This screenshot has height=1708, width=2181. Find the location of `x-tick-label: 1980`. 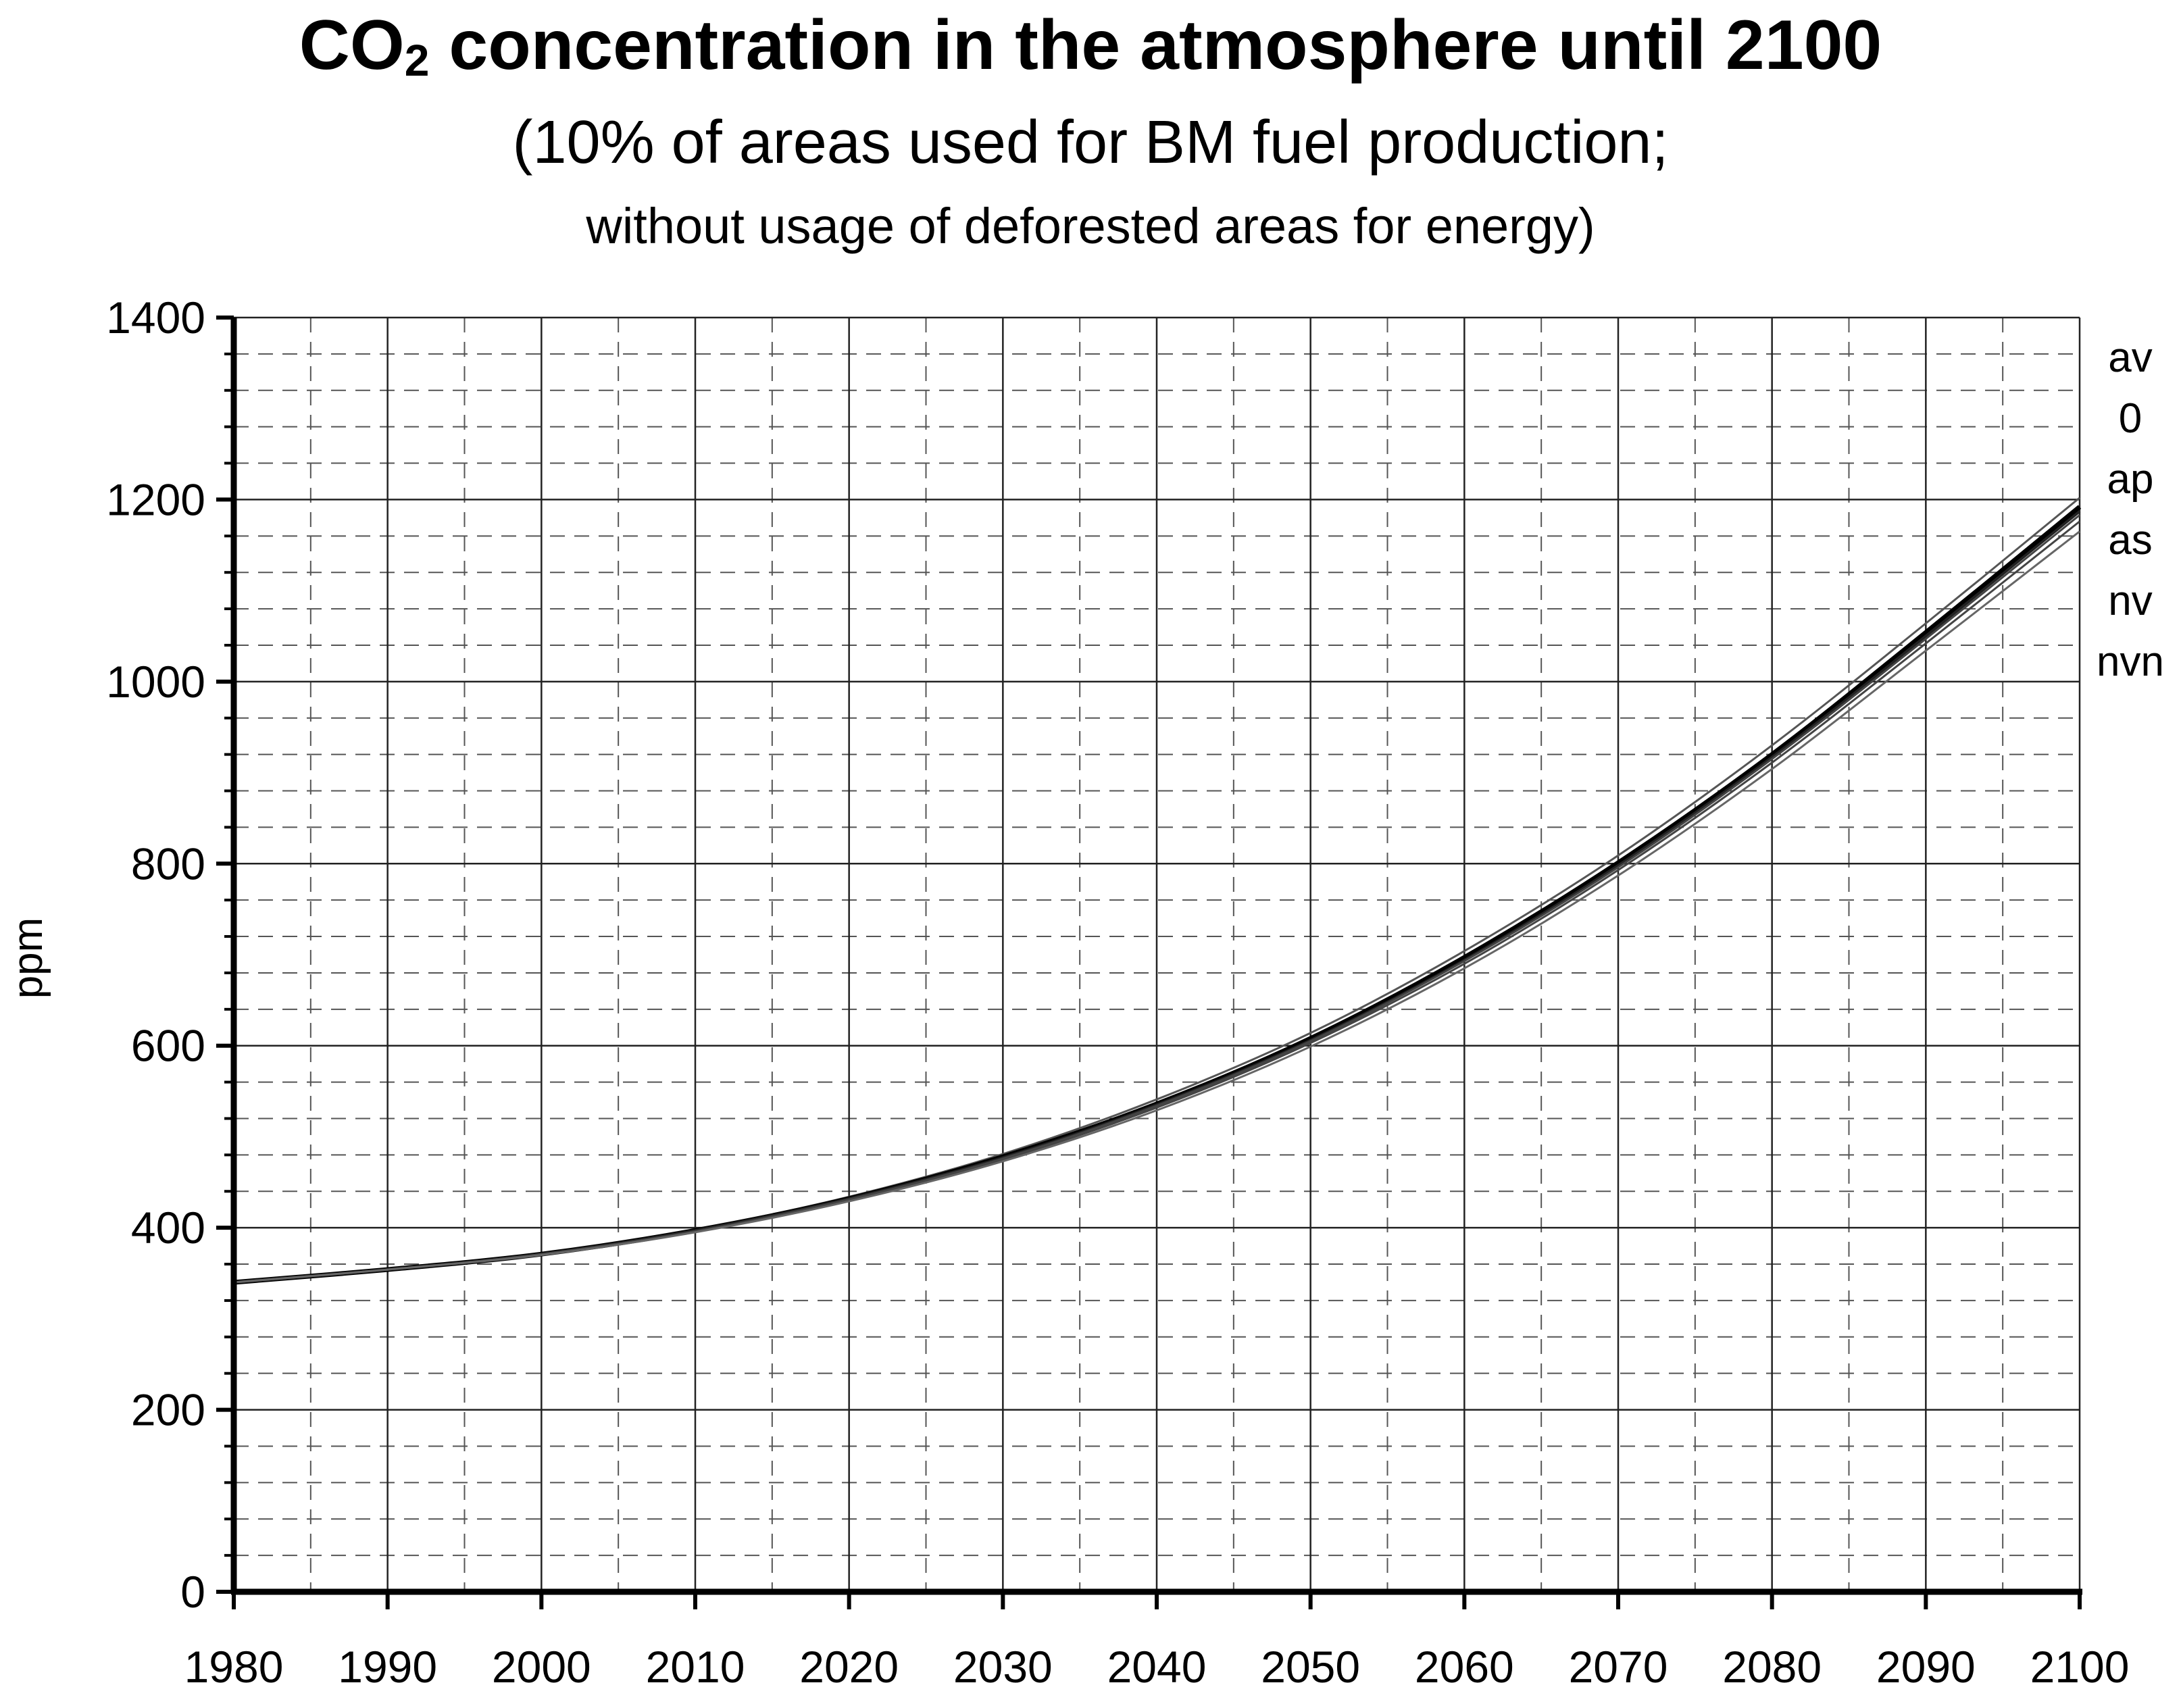

x-tick-label: 1980 is located at coordinates (234, 1667).